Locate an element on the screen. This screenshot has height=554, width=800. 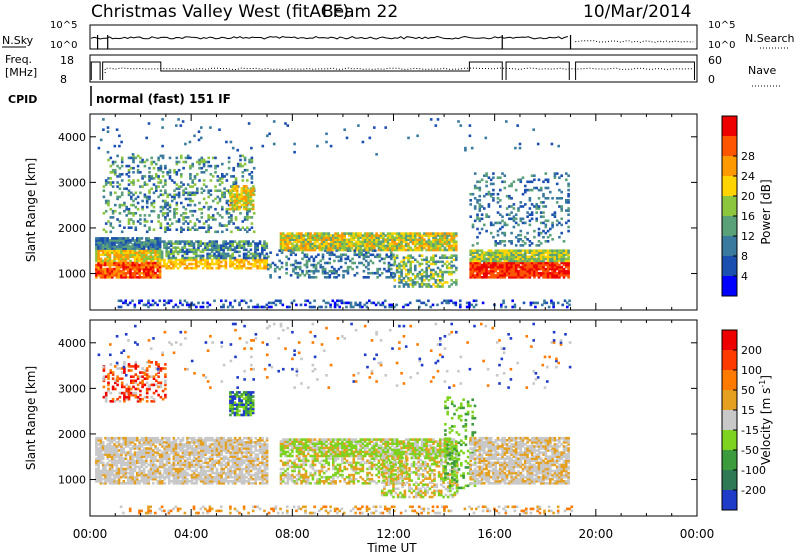
colorbar-swatch is located at coordinates (729, 146).